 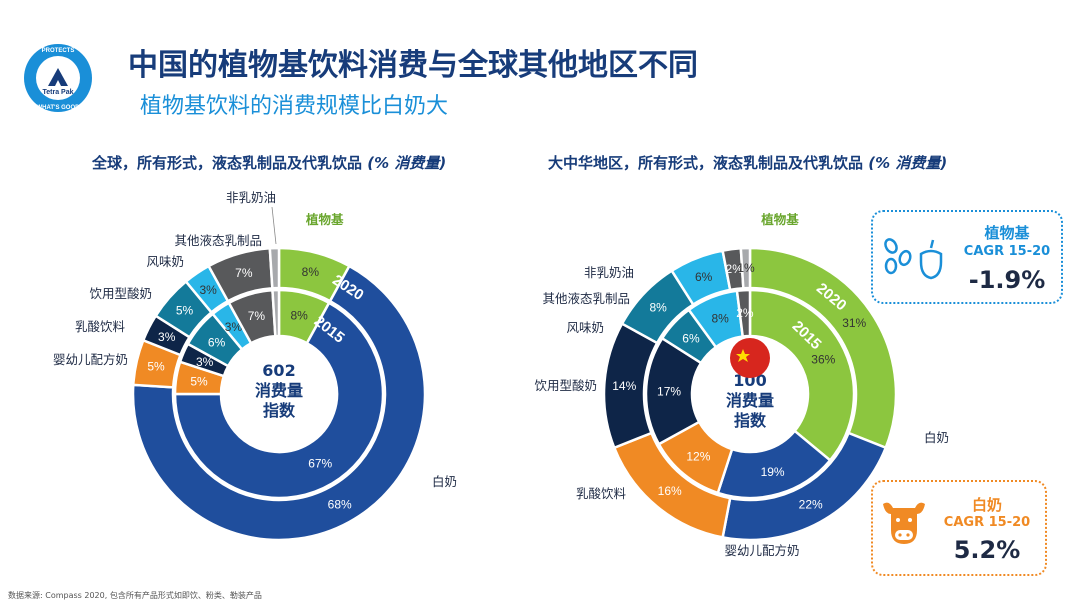 I want to click on global-inner-label-flavored-milk: 3%, so click(x=234, y=327).